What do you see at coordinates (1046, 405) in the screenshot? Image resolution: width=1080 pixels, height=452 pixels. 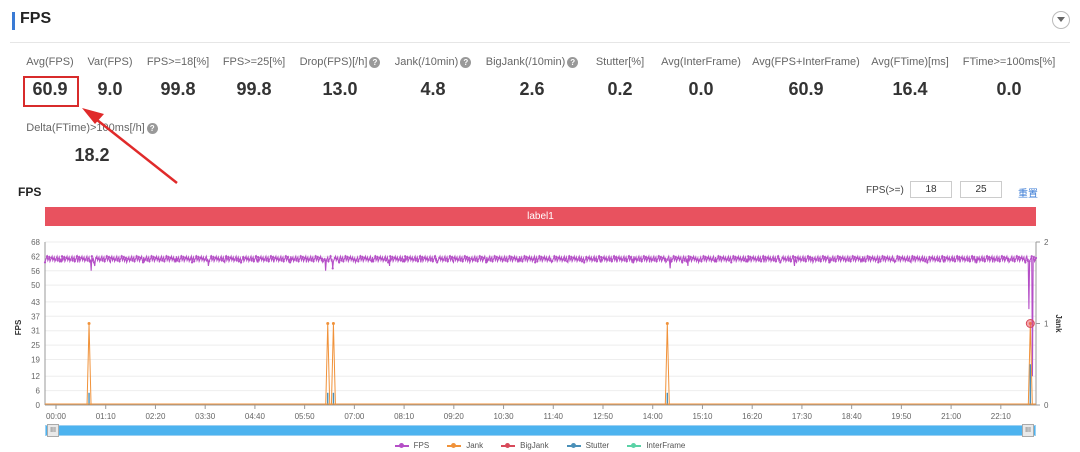 I see `y-right-tick-label: 0` at bounding box center [1046, 405].